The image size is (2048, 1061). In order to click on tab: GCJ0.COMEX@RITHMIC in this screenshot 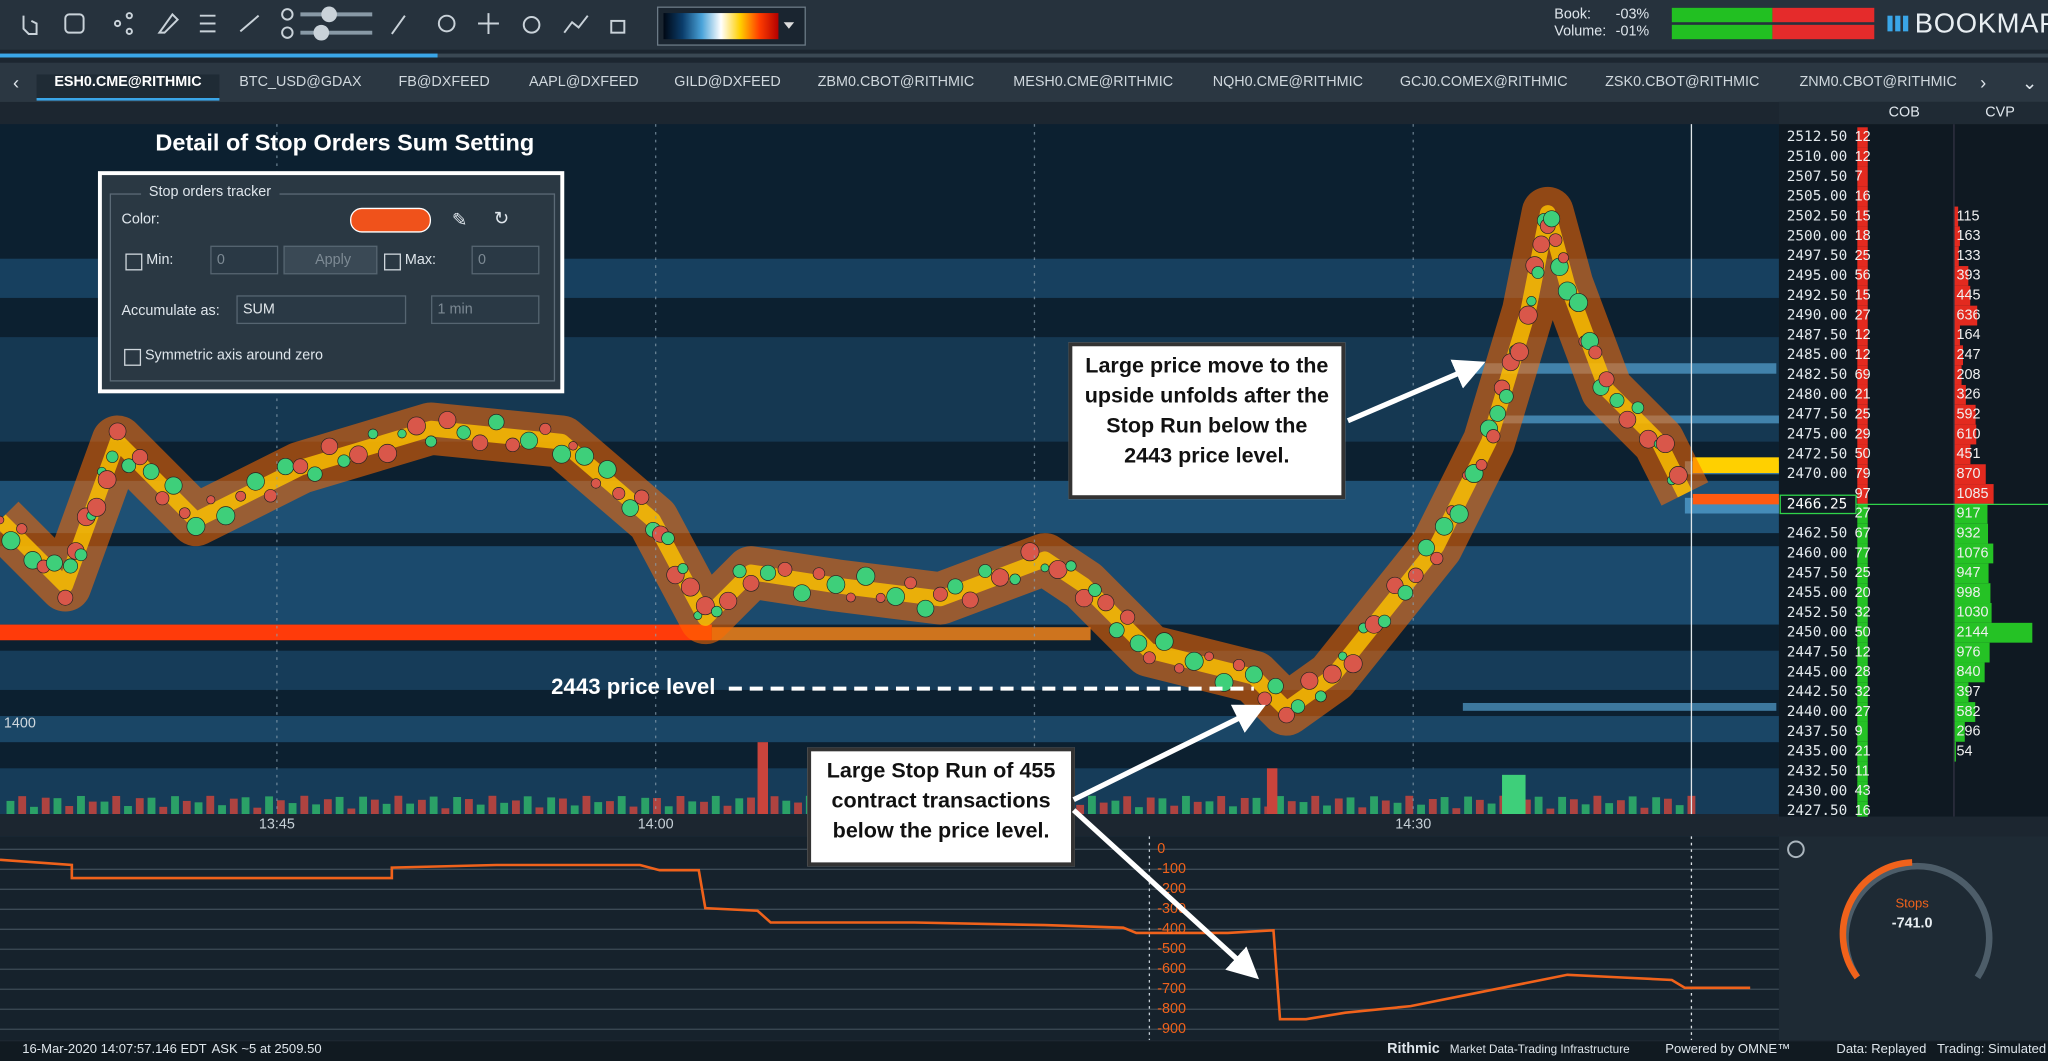, I will do `click(1483, 82)`.